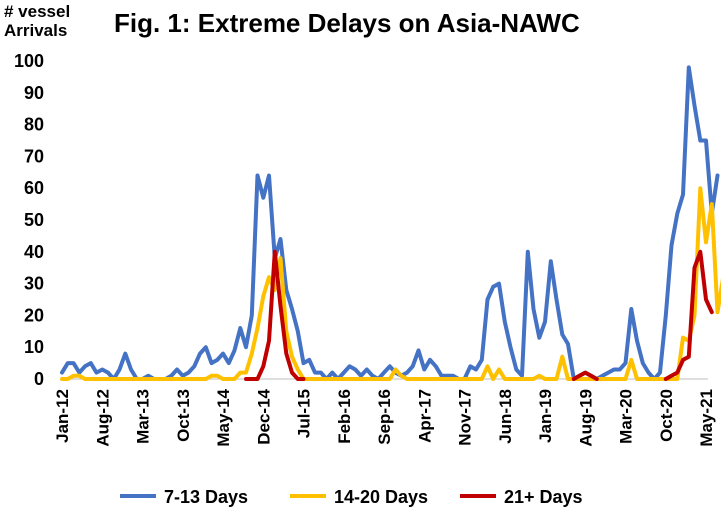  I want to click on x-tick-label: Mar-13, so click(143, 416).